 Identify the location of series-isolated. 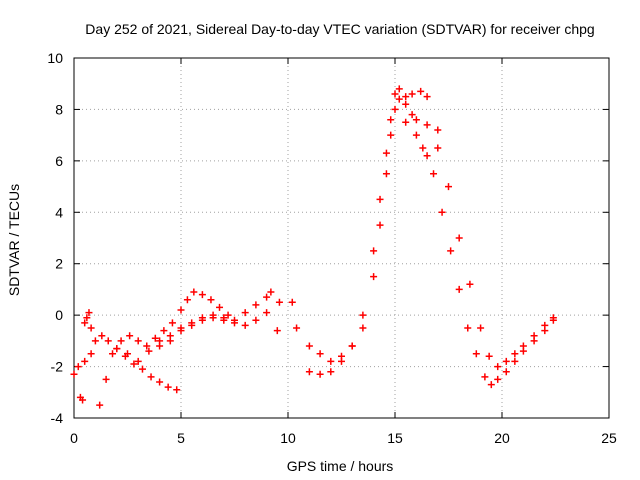
(287, 316).